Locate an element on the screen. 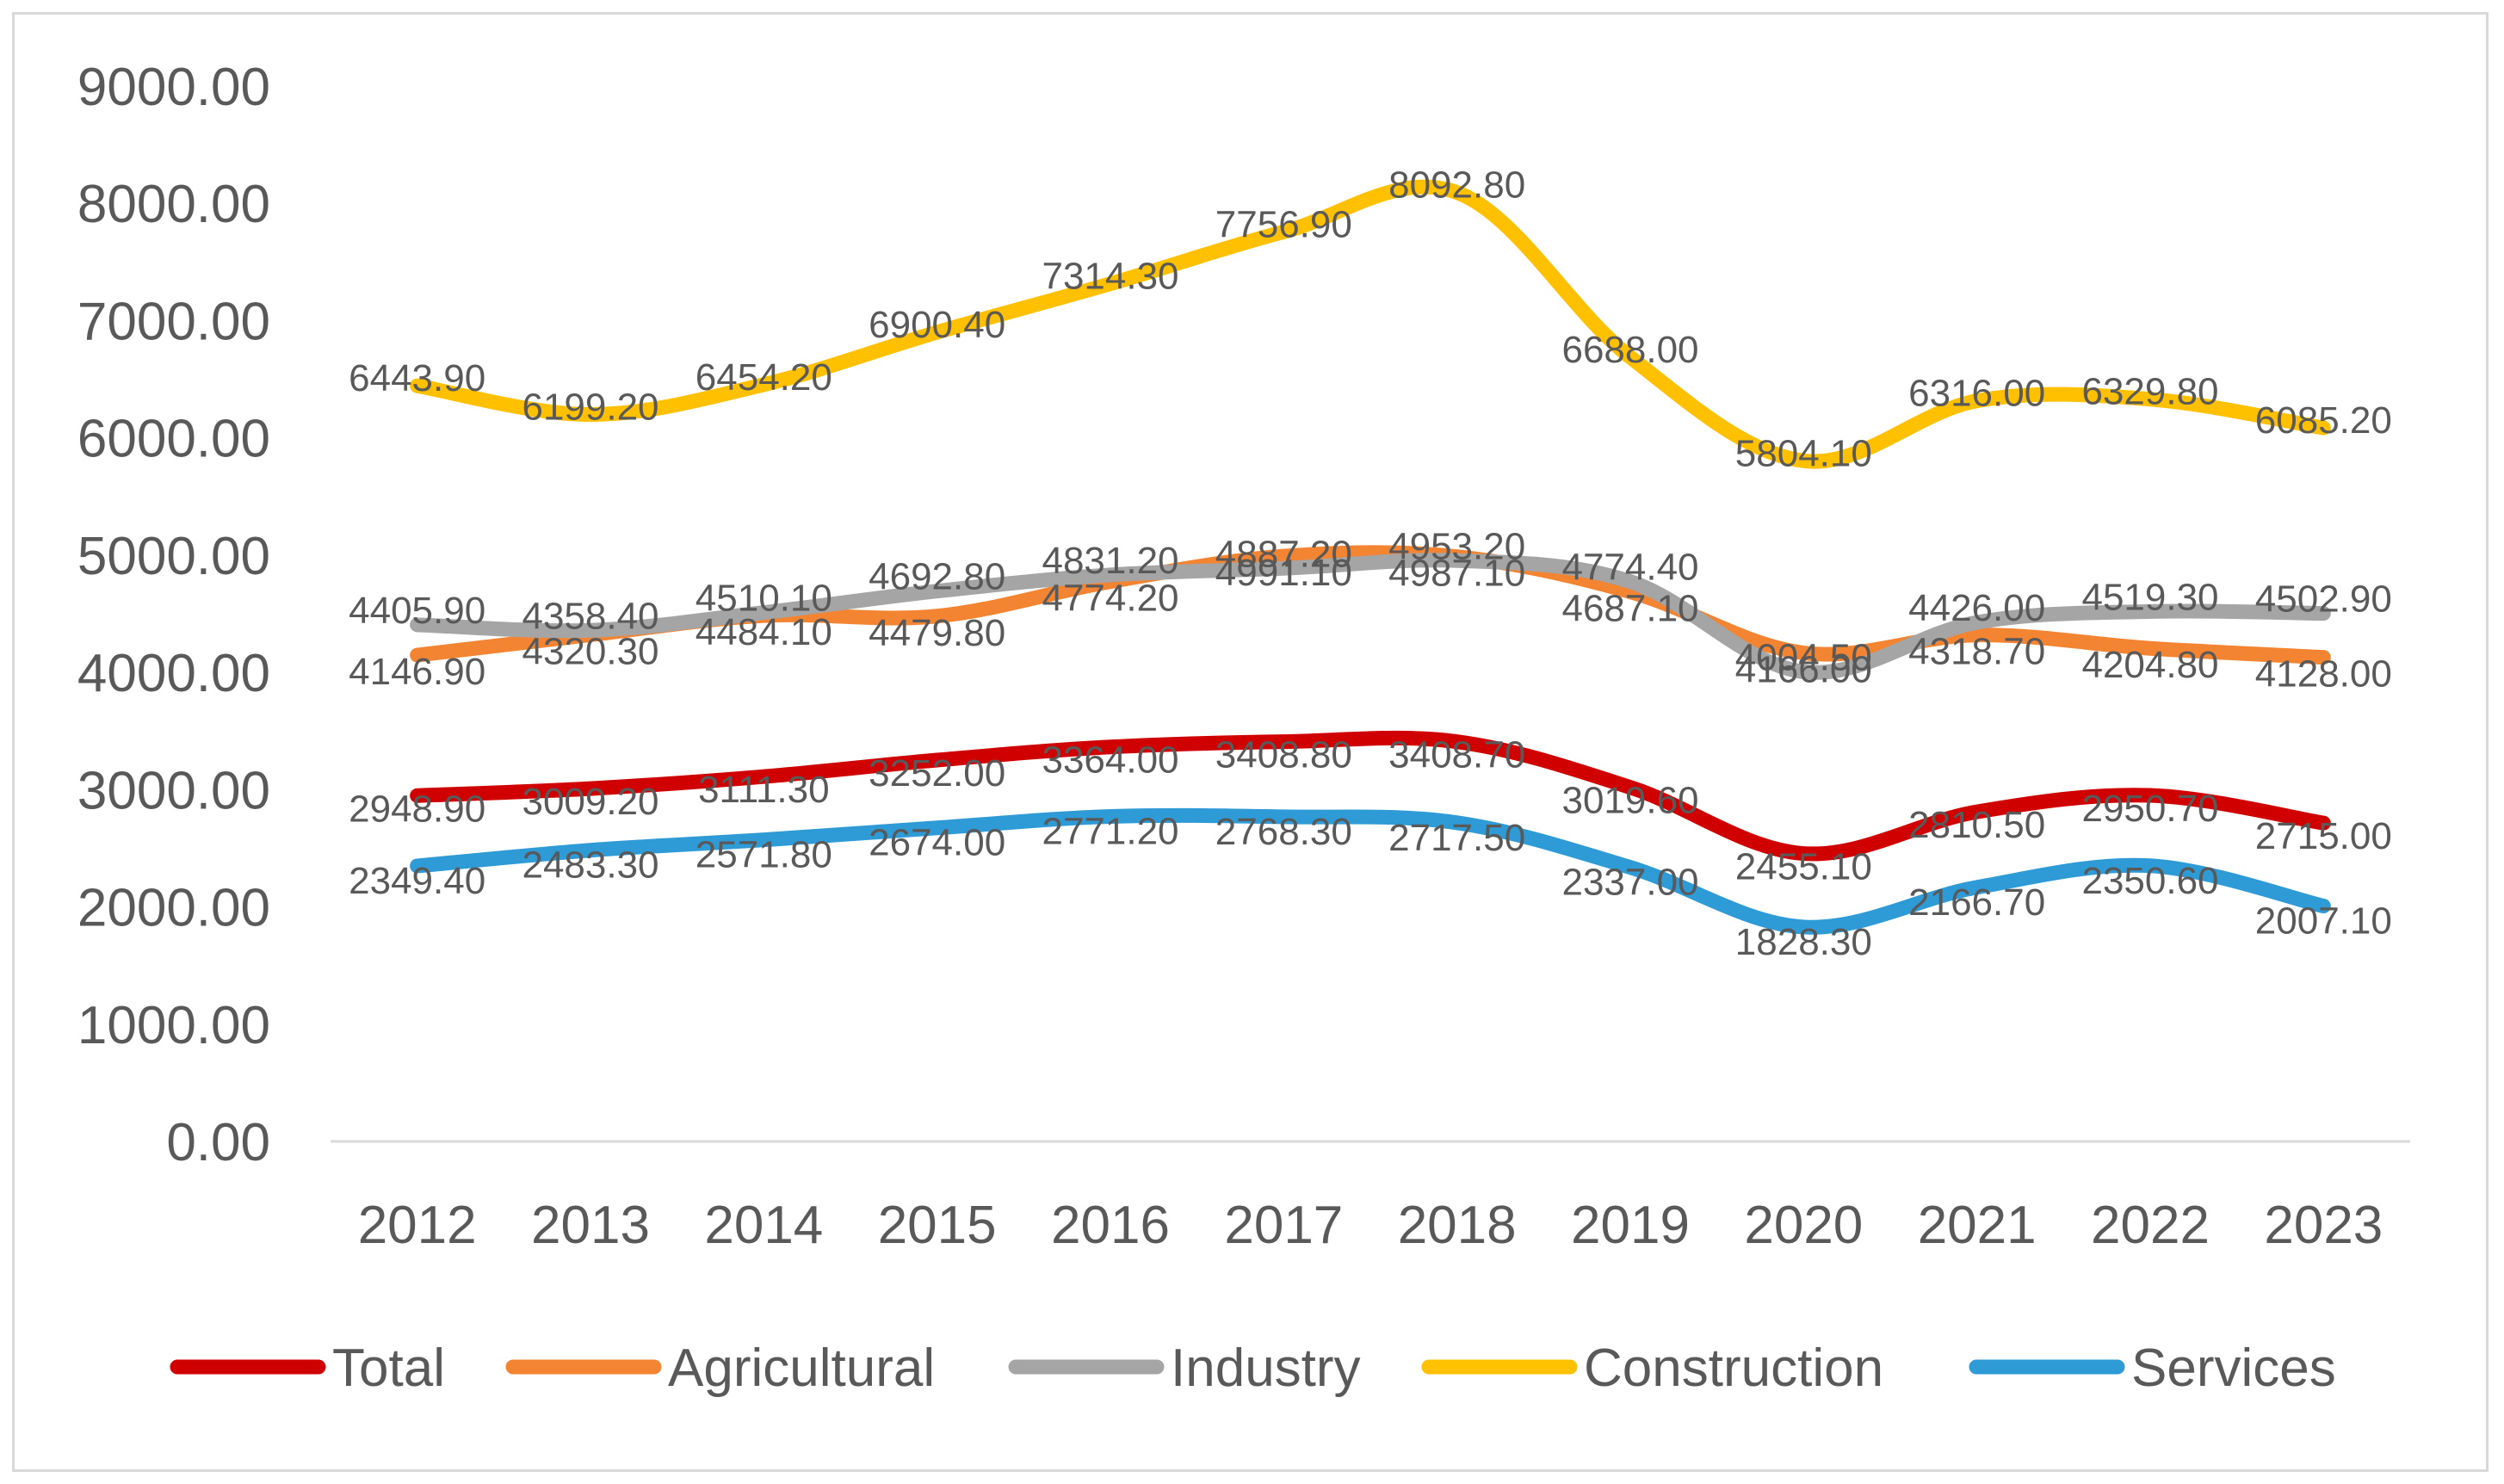 The image size is (2504, 1484). x-tick-label: 2012 is located at coordinates (417, 1225).